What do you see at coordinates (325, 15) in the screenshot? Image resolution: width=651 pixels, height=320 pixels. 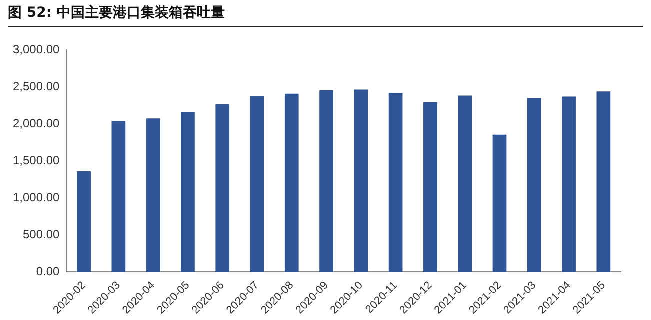 I see `chart-title: 图 52: 中国主要港口集装箱吞吐量` at bounding box center [325, 15].